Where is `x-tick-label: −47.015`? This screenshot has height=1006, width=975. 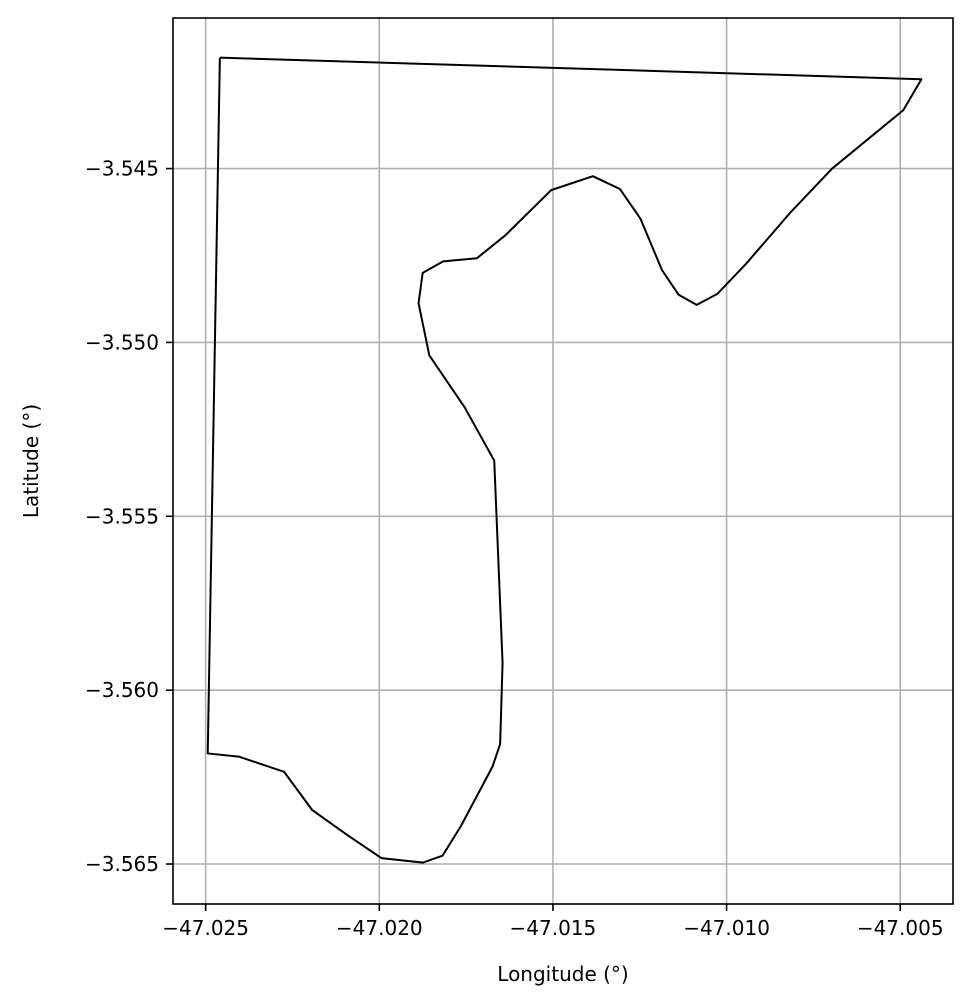 x-tick-label: −47.015 is located at coordinates (553, 928).